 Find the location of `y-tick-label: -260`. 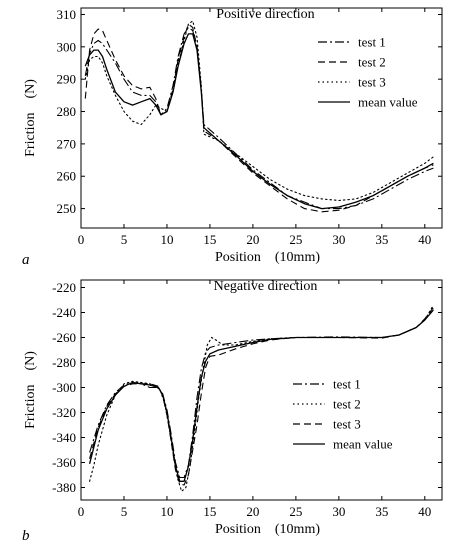

y-tick-label: -260 is located at coordinates (64, 337).